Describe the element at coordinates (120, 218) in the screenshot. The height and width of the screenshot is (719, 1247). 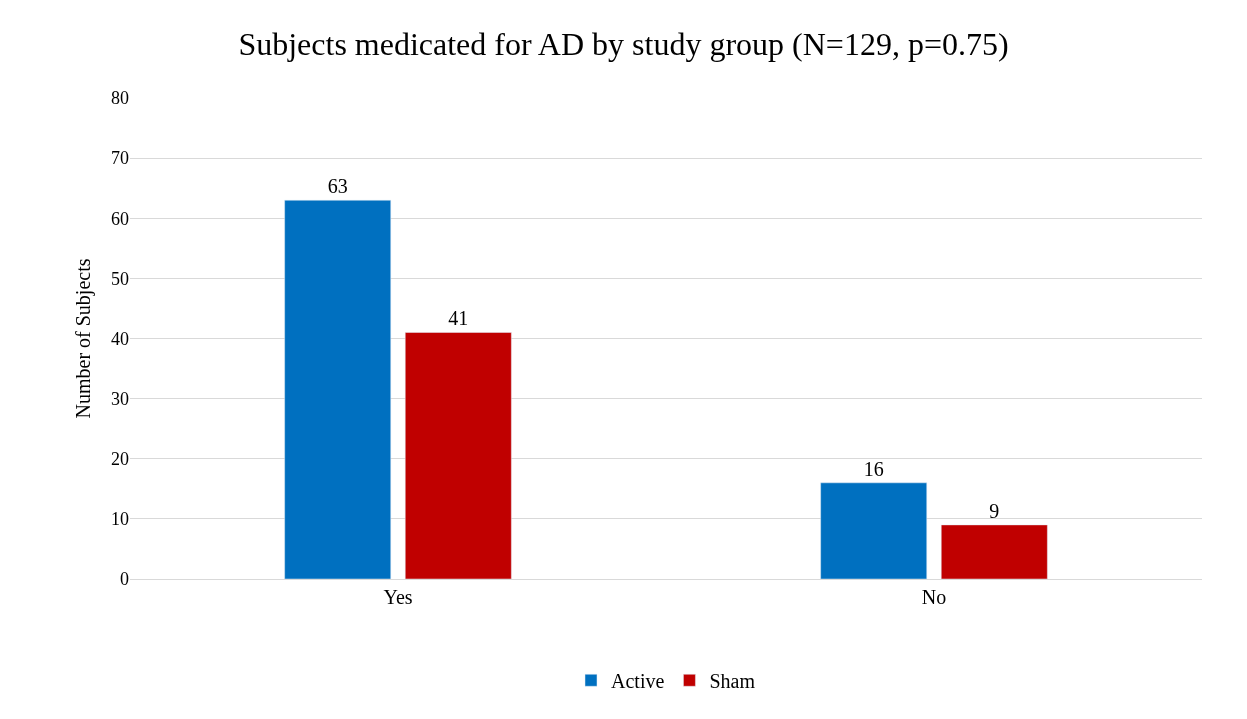
I see `y-tick-label: 60` at that location.